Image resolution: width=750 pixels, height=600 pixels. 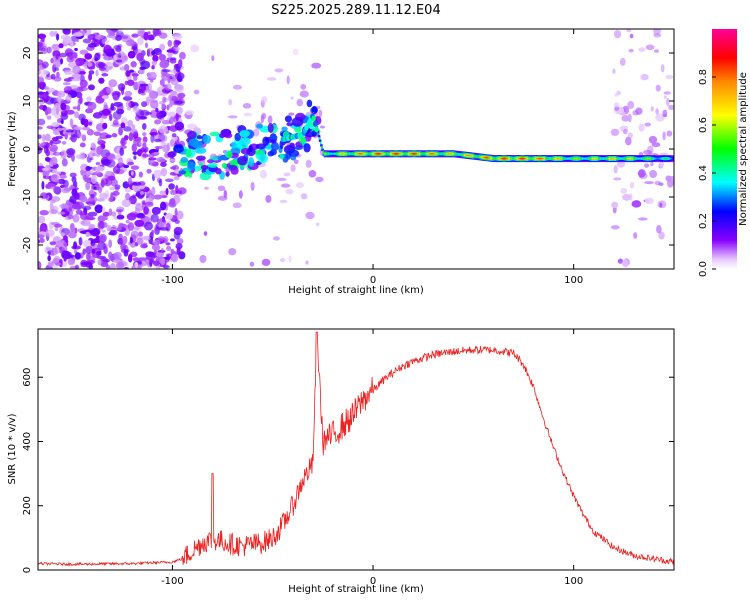 I want to click on y-tick-label: 0, so click(x=27, y=570).